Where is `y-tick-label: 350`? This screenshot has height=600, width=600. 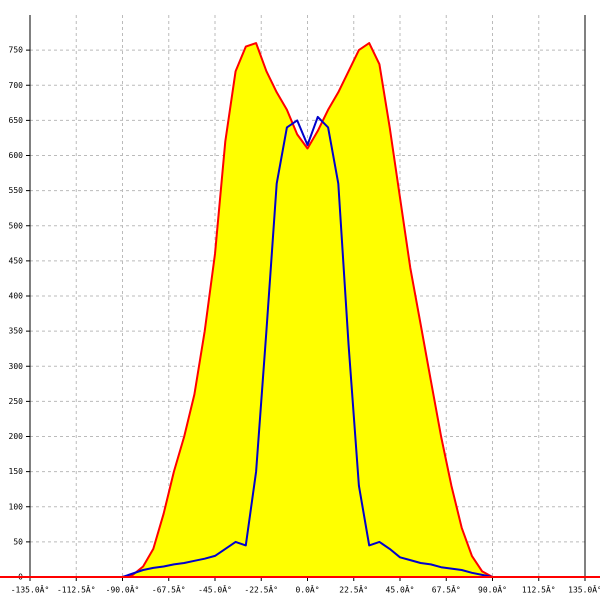
y-tick-label: 350 is located at coordinates (16, 331).